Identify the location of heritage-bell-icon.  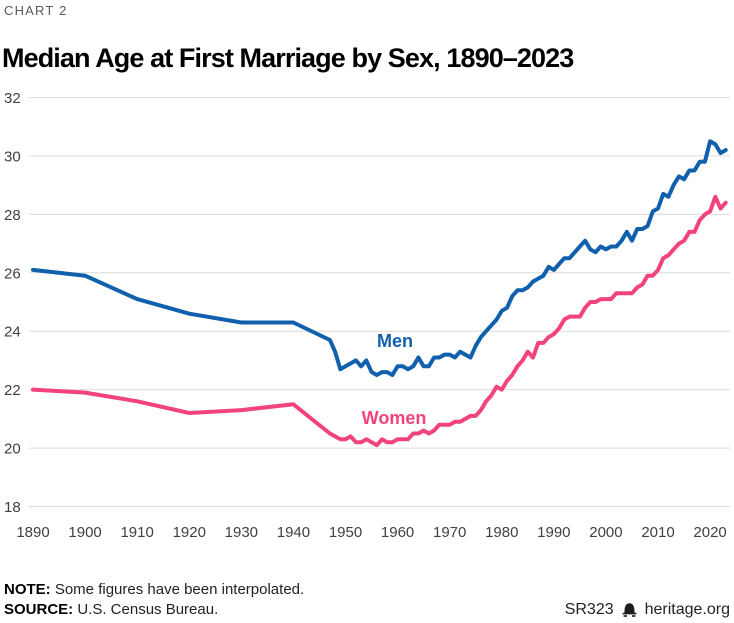
(629, 610).